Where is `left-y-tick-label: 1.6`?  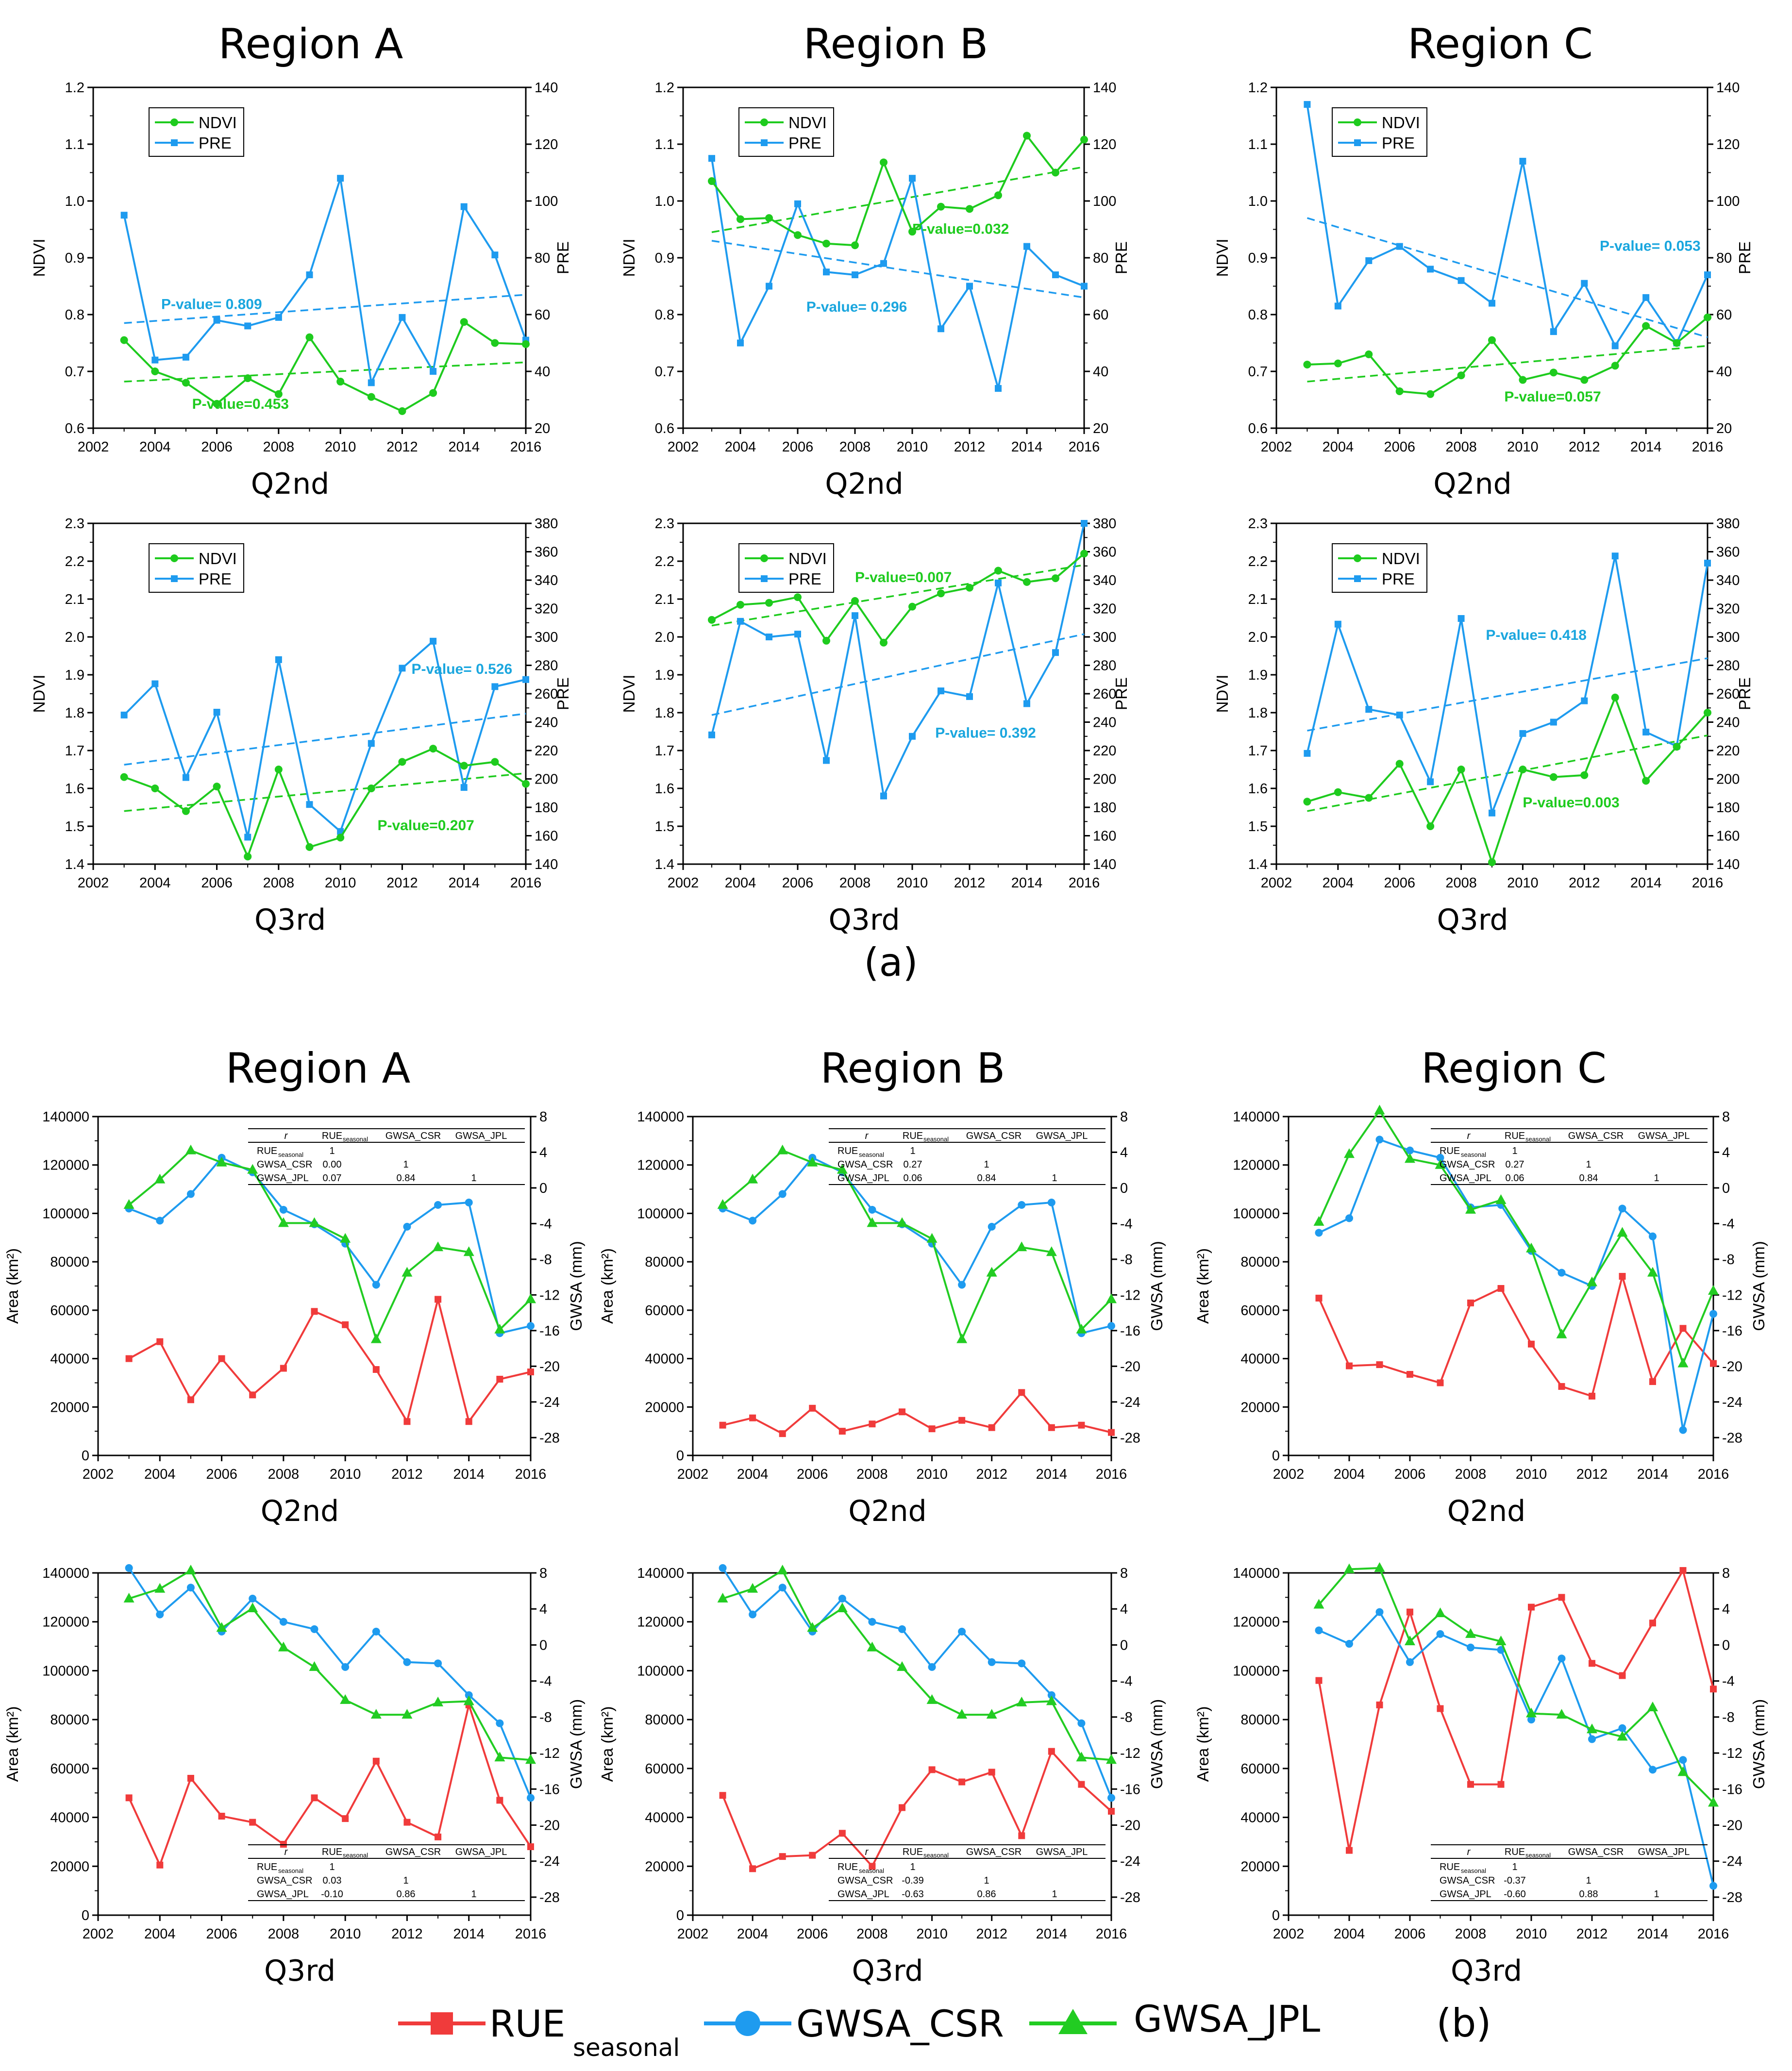
left-y-tick-label: 1.6 is located at coordinates (1258, 789).